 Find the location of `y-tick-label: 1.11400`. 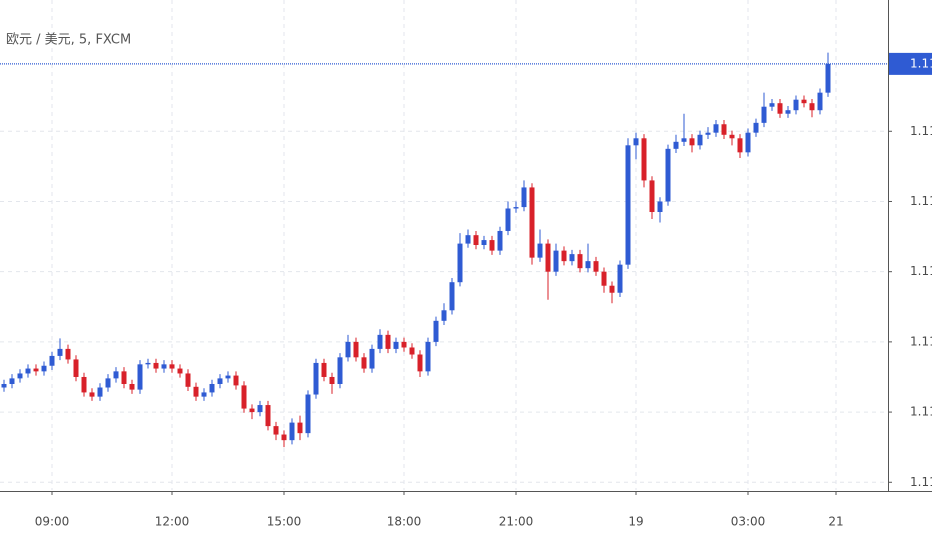

y-tick-label: 1.11400 is located at coordinates (921, 271).